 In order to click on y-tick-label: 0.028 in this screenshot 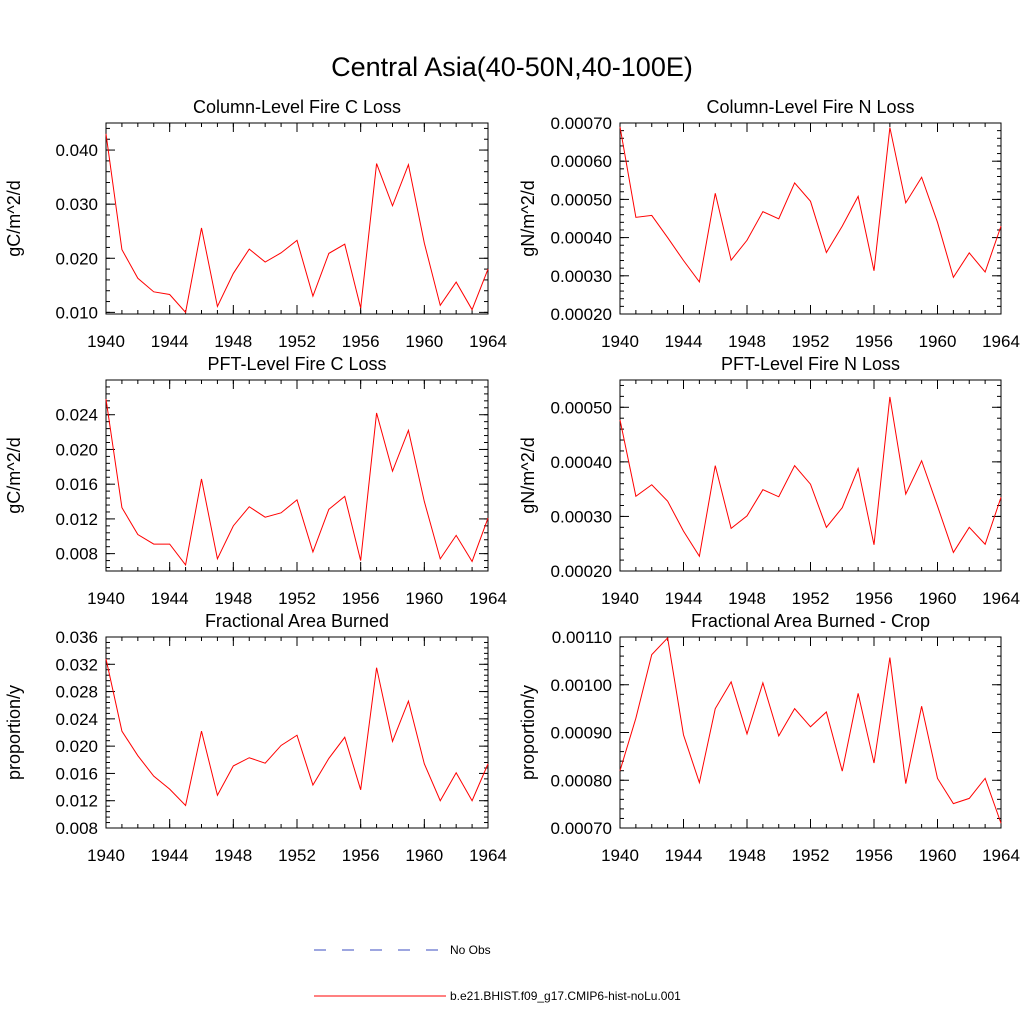, I will do `click(76, 692)`.